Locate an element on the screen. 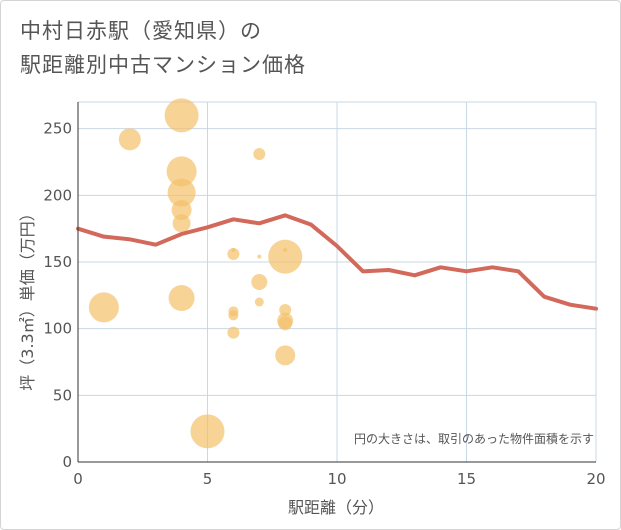 This screenshot has width=621, height=530. y-tick-label: 200 is located at coordinates (57, 195).